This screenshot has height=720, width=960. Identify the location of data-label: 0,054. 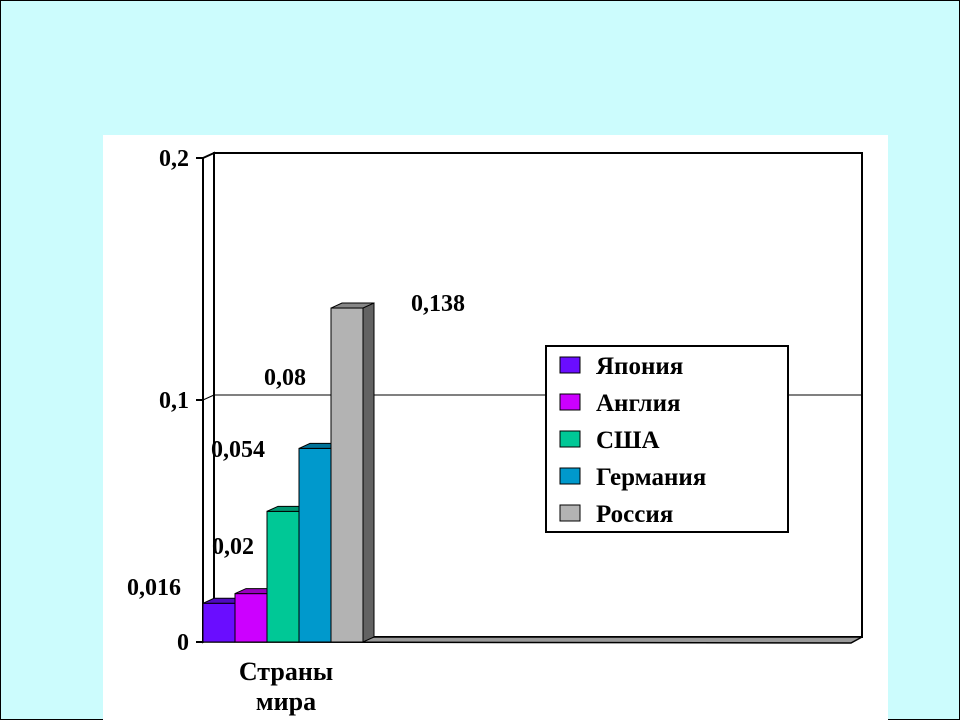
(238, 450).